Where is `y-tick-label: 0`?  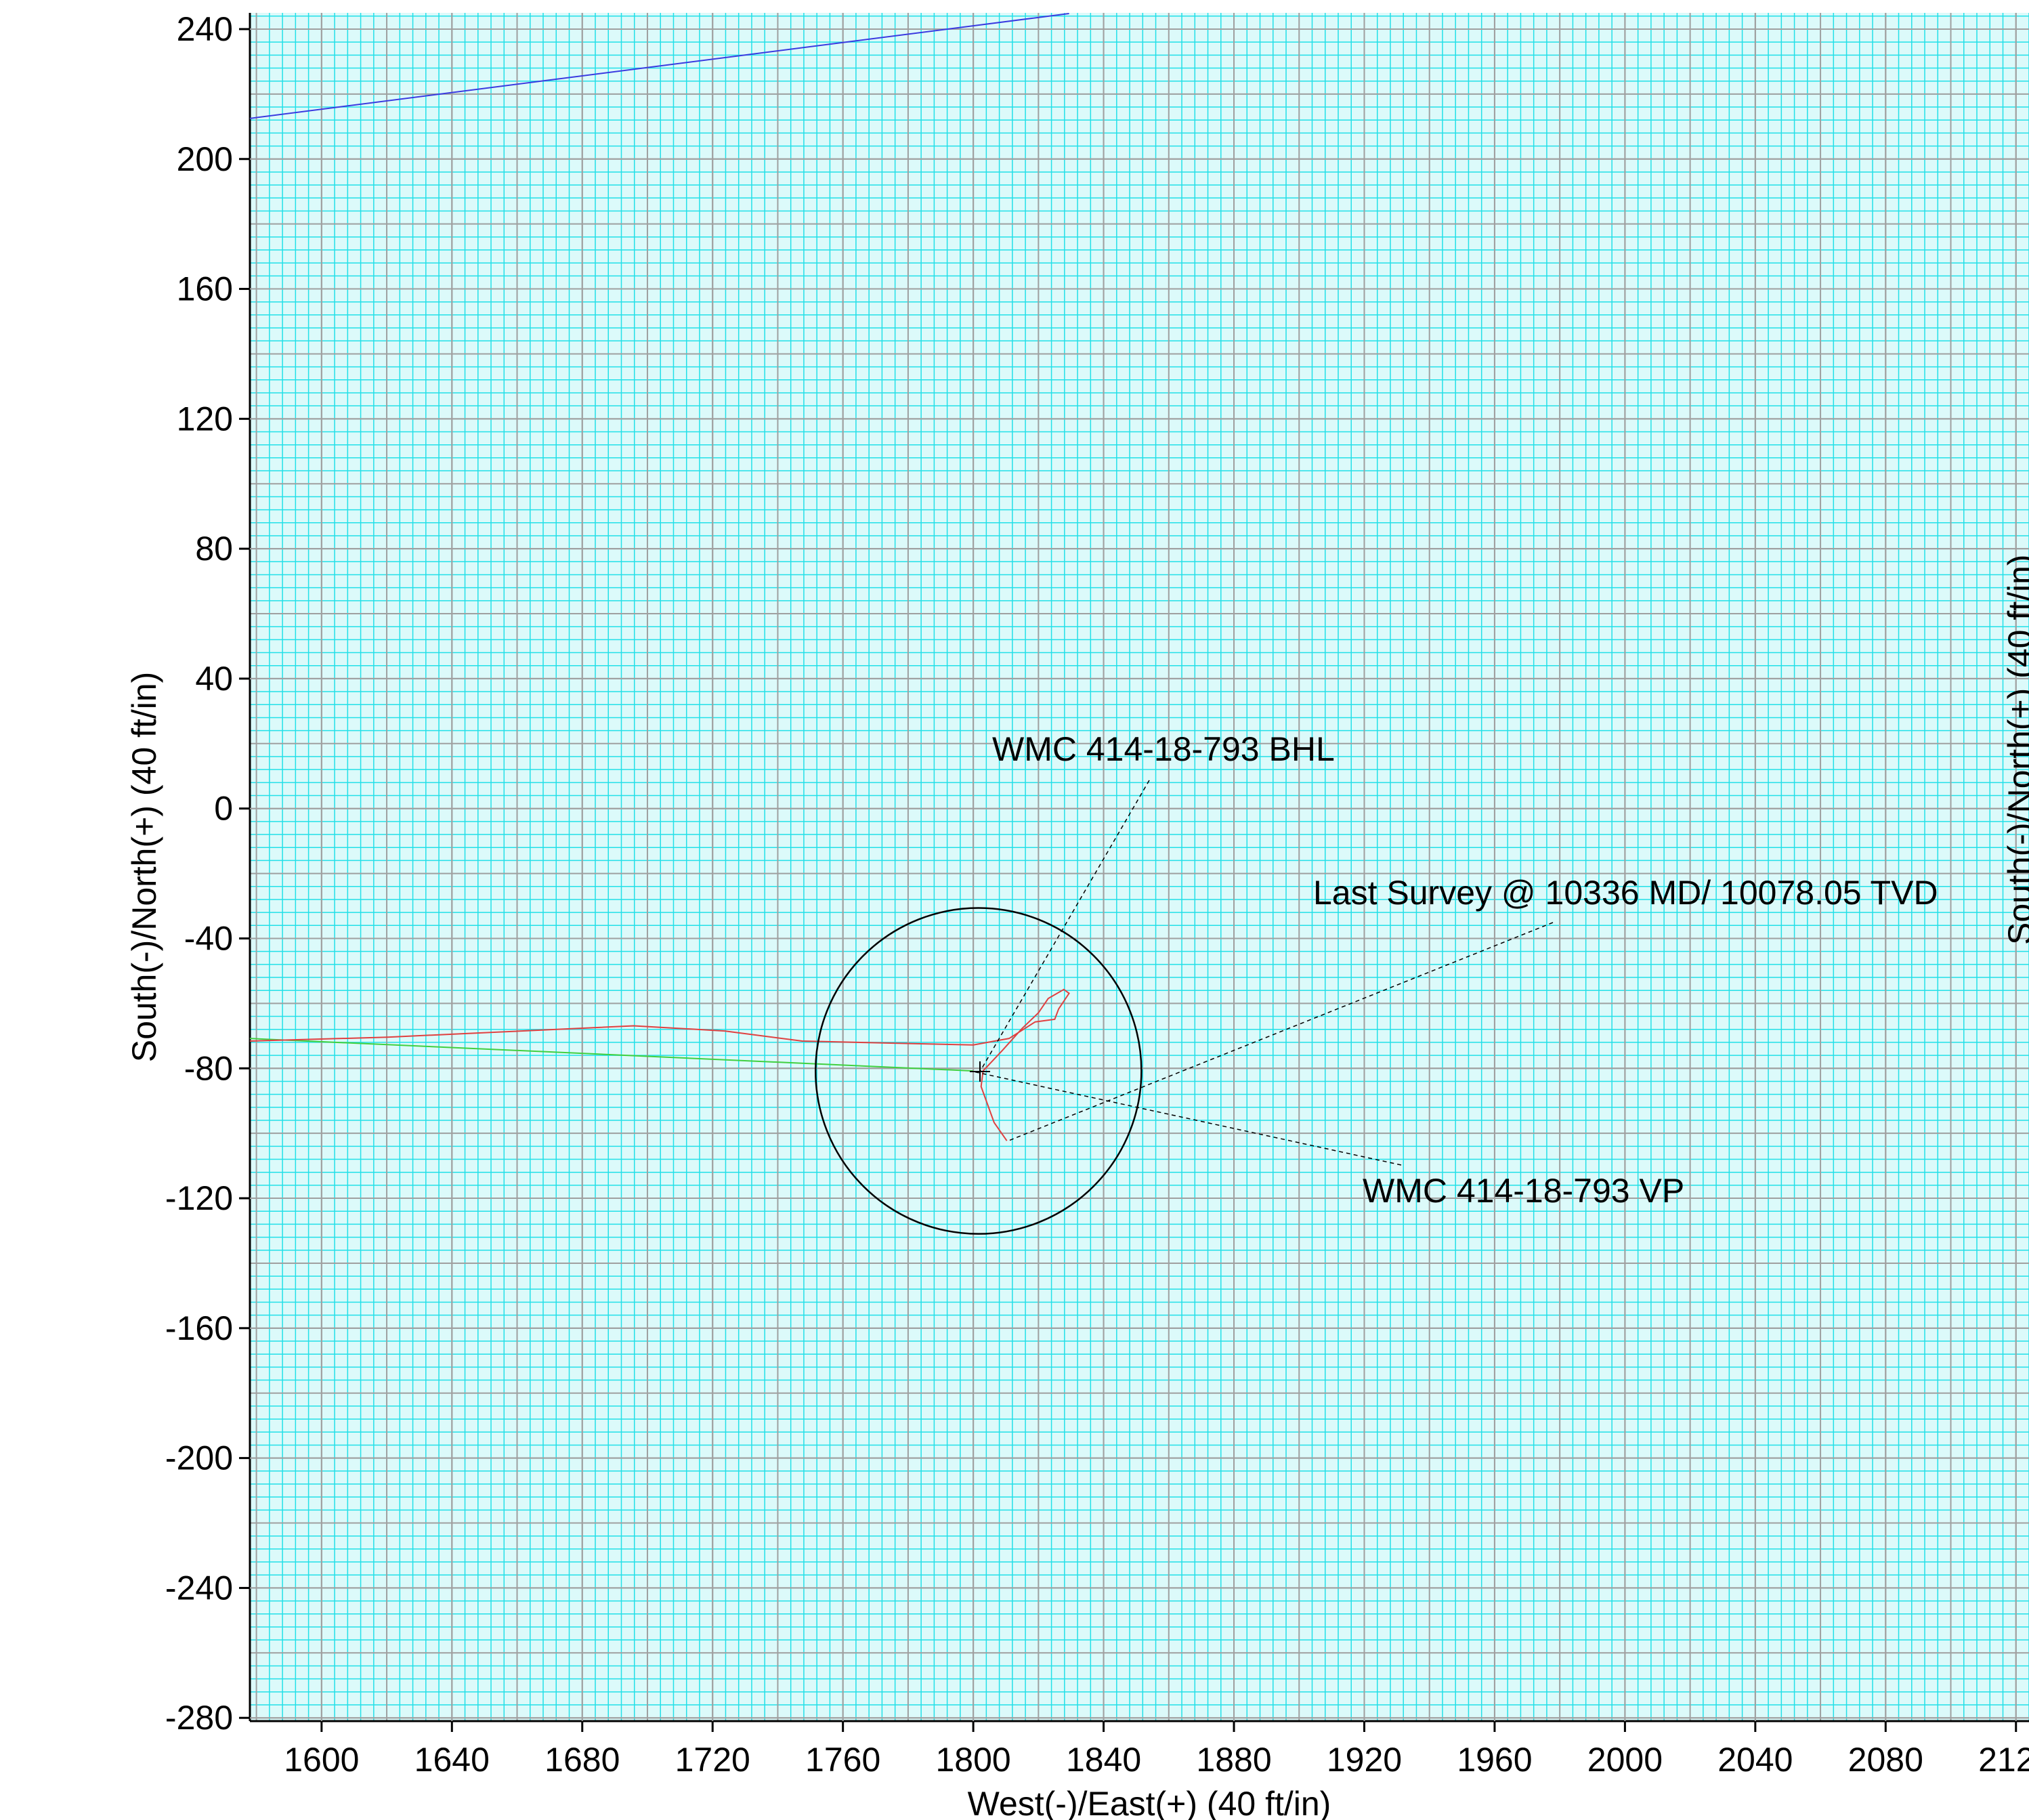 y-tick-label: 0 is located at coordinates (223, 809).